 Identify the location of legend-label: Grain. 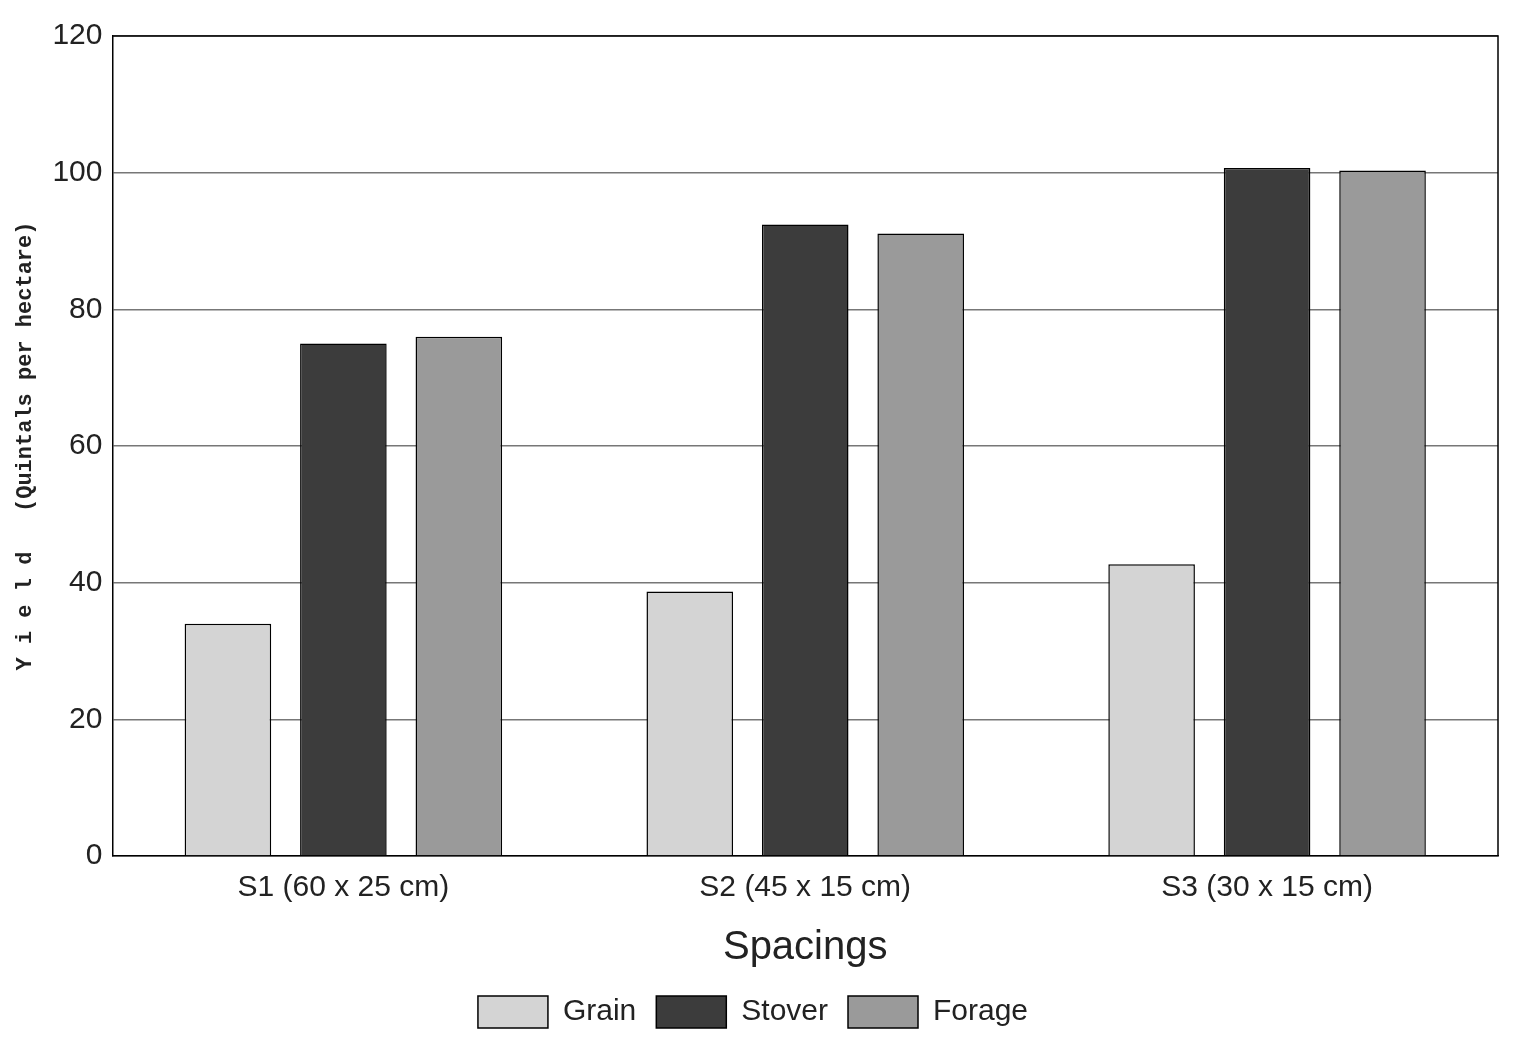
(599, 1010).